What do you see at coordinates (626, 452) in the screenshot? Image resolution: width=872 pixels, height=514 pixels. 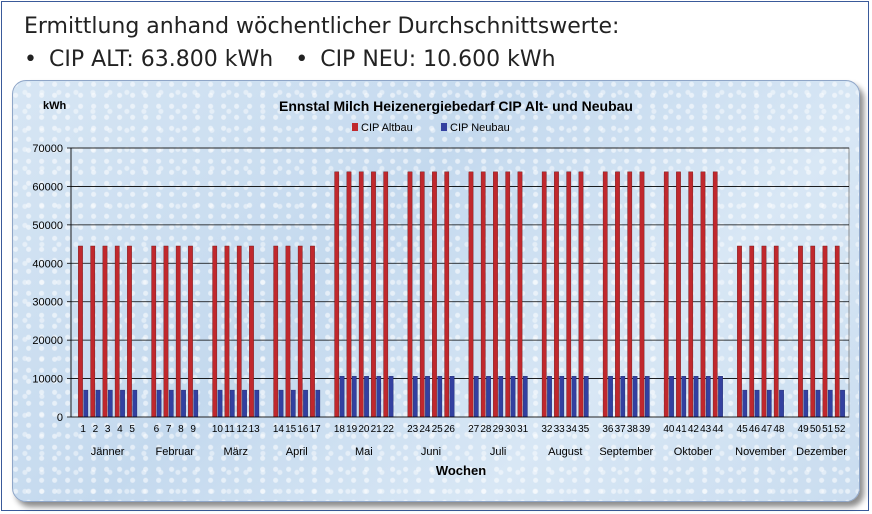 I see `month-label: September` at bounding box center [626, 452].